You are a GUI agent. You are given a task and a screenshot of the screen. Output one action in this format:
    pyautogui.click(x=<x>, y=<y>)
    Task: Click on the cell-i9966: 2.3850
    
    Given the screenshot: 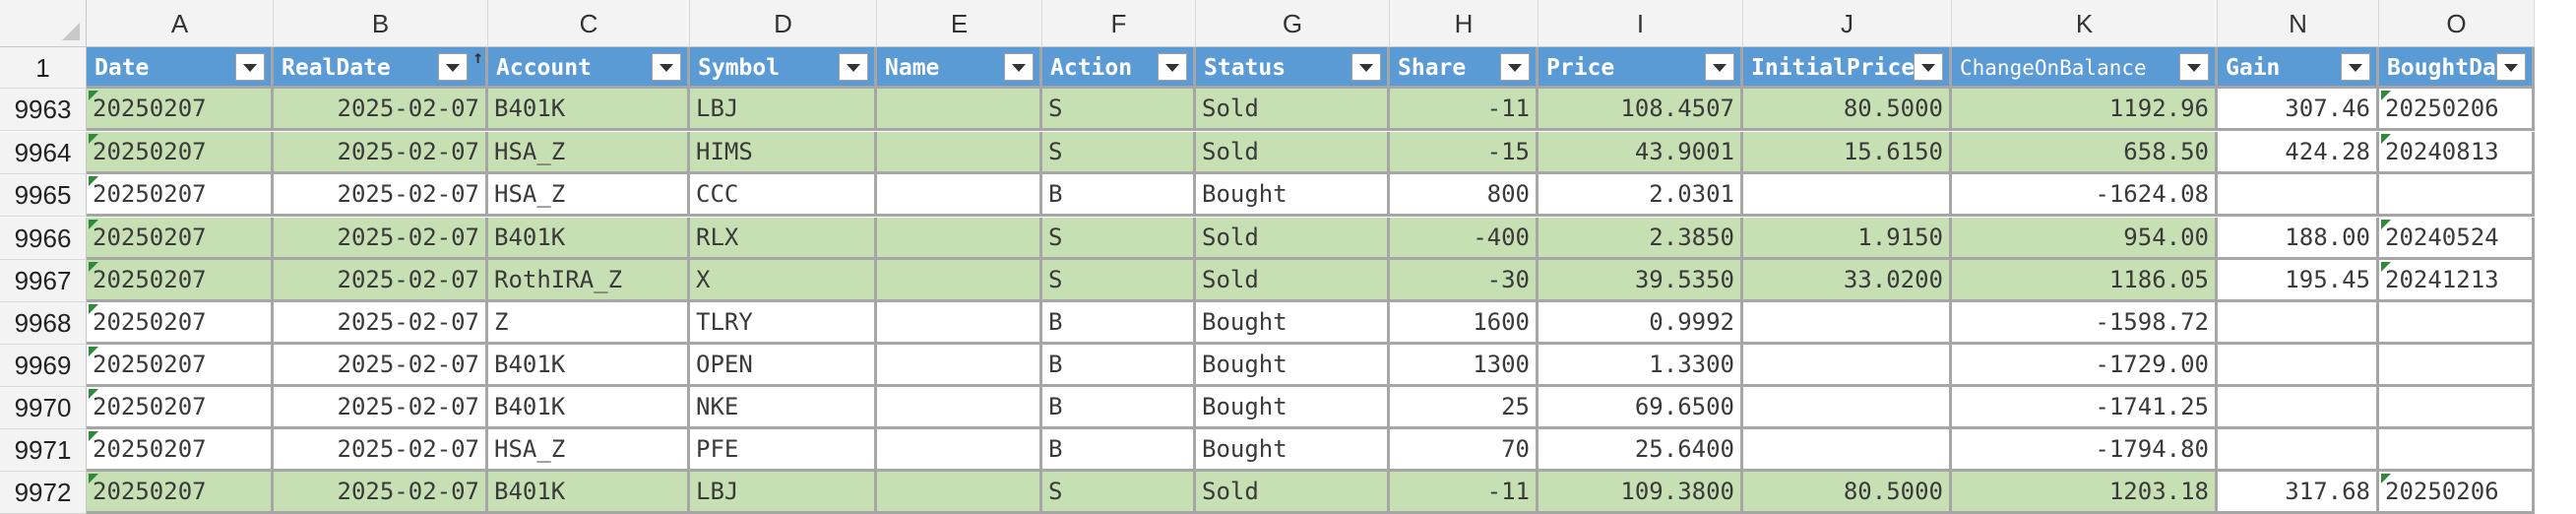 What is the action you would take?
    pyautogui.click(x=1641, y=239)
    